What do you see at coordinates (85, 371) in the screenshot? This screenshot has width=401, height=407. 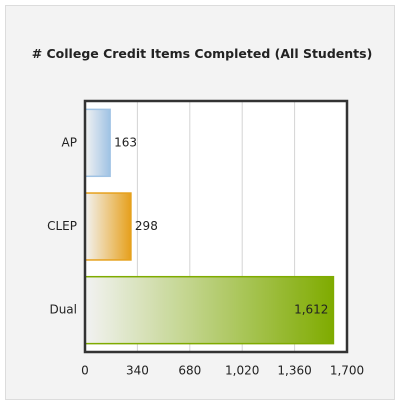 I see `x-tick-label: 0` at bounding box center [85, 371].